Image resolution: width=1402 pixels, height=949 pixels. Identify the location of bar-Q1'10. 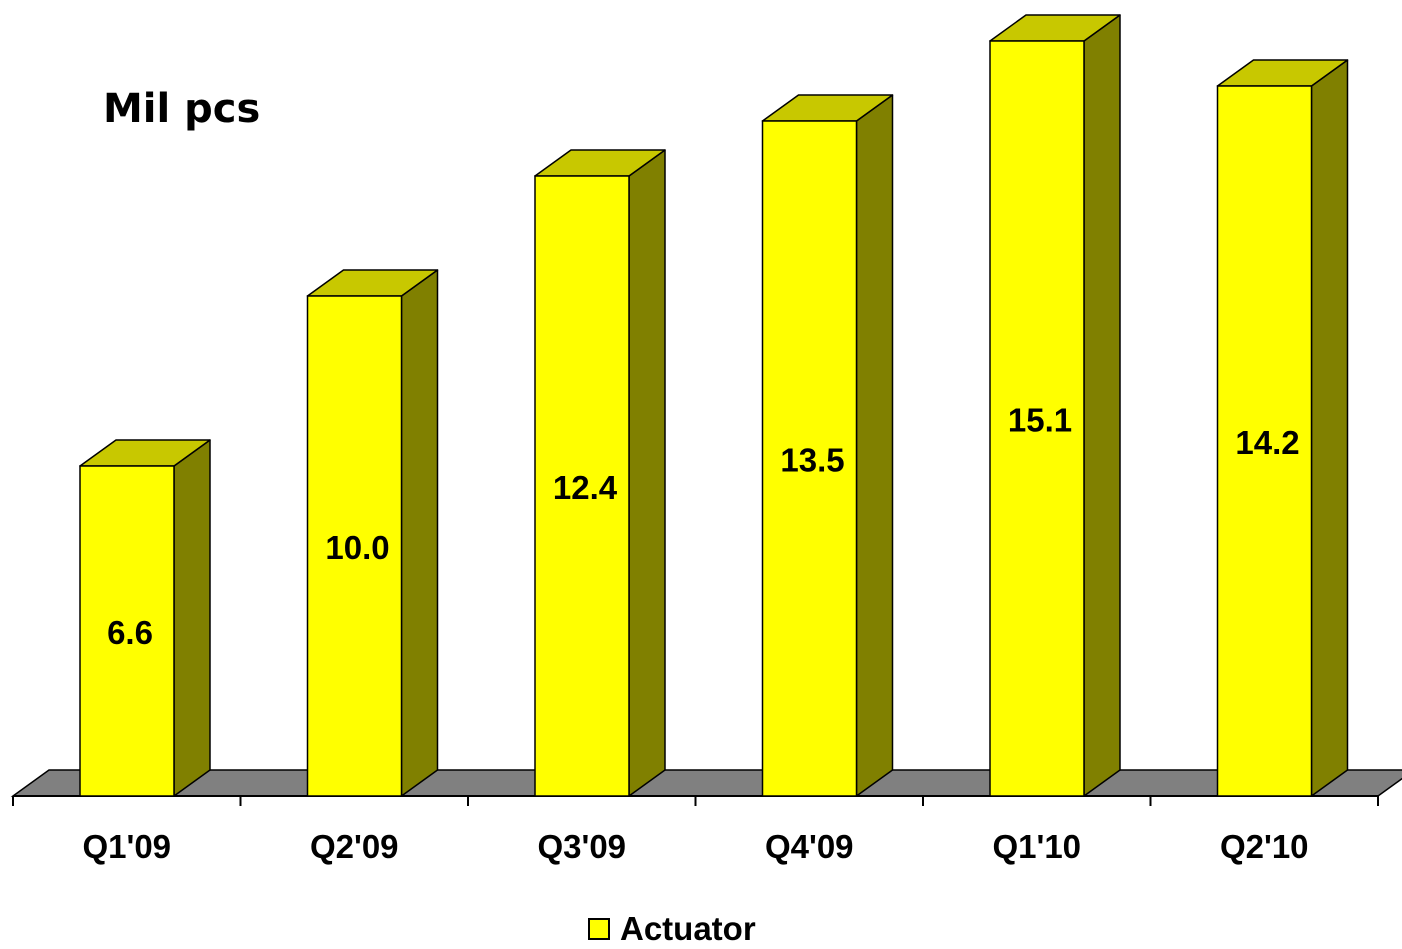
(1055, 405).